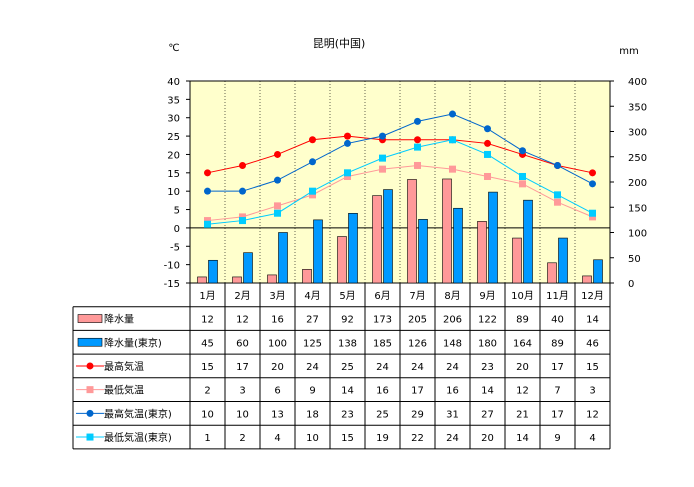 The image size is (694, 487). I want to click on table-cell: 185, so click(382, 343).